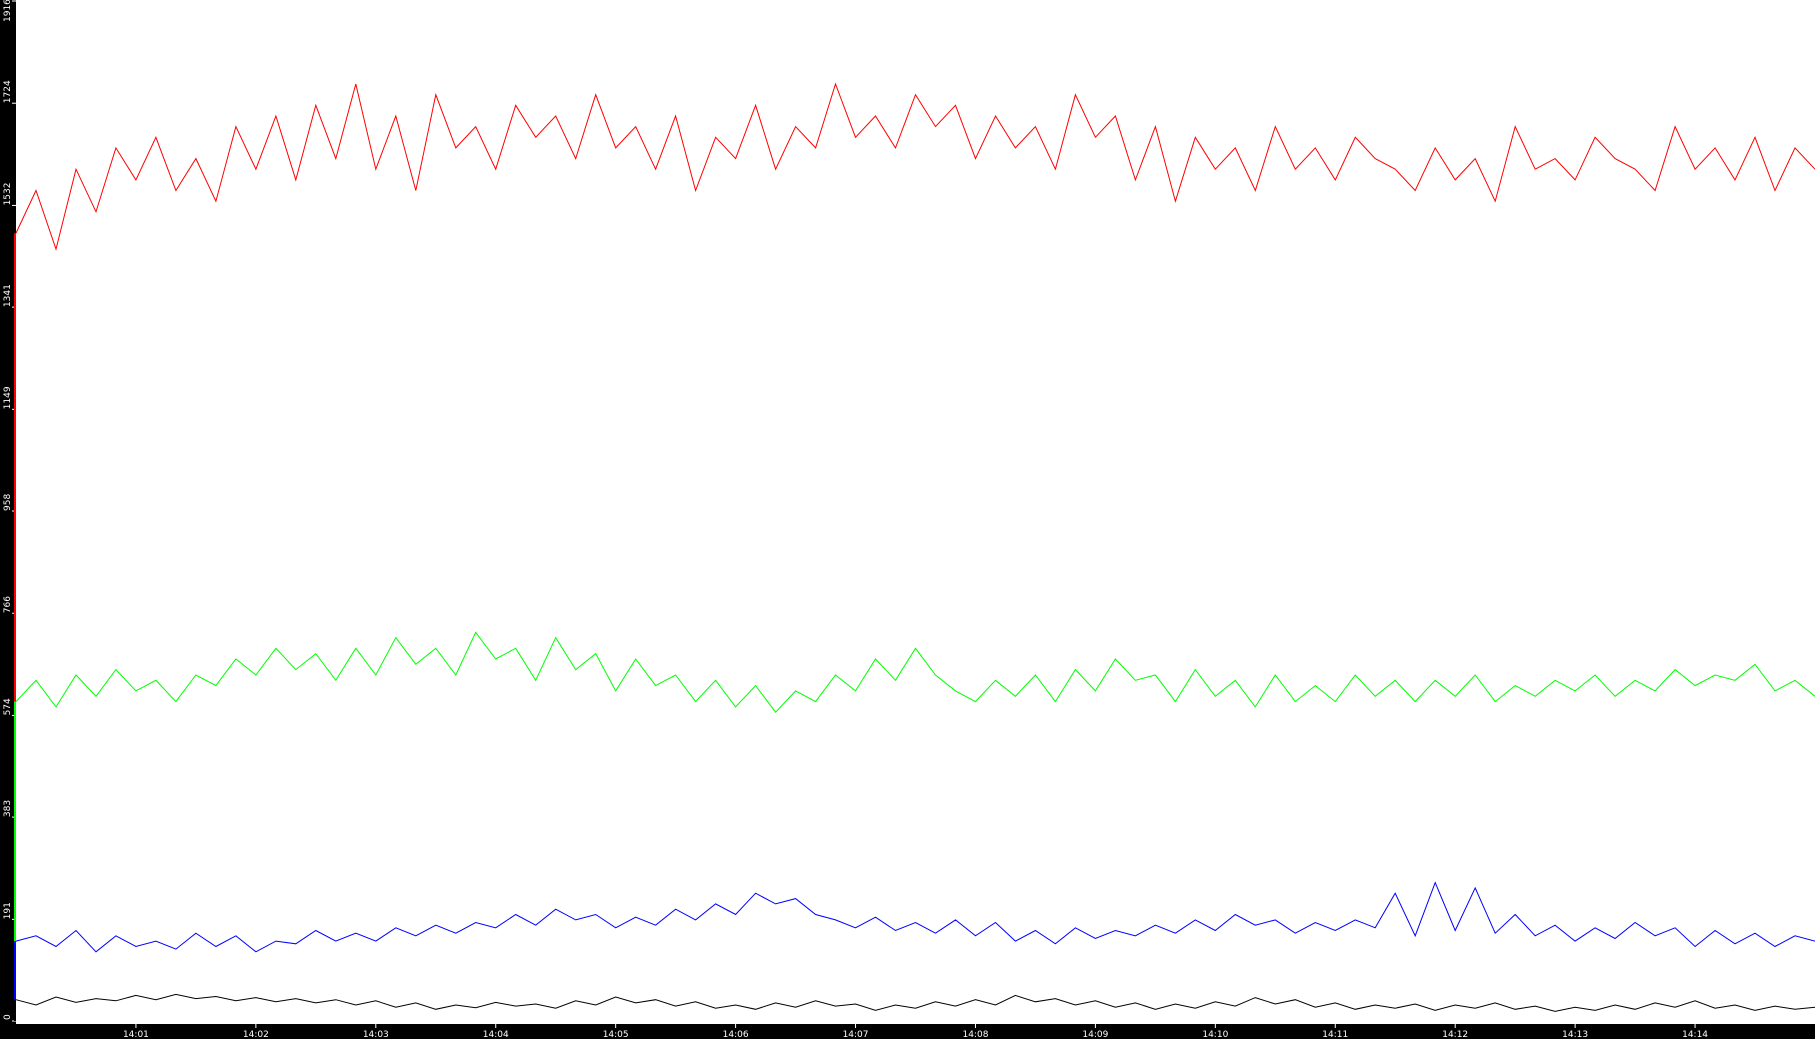  What do you see at coordinates (256, 1034) in the screenshot?
I see `x-tick-label: 14:02` at bounding box center [256, 1034].